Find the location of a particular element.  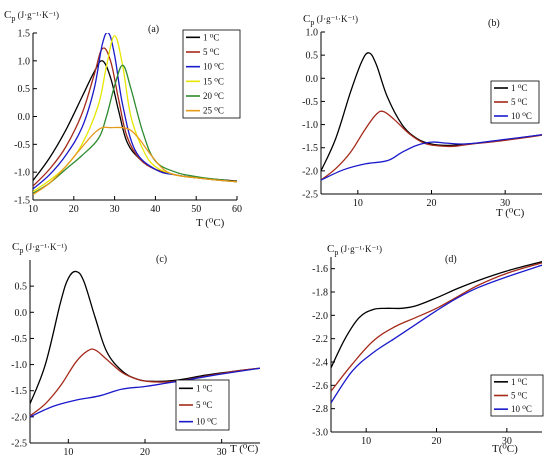

panel-a-legend-label: 10 ⁰C is located at coordinates (213, 67).